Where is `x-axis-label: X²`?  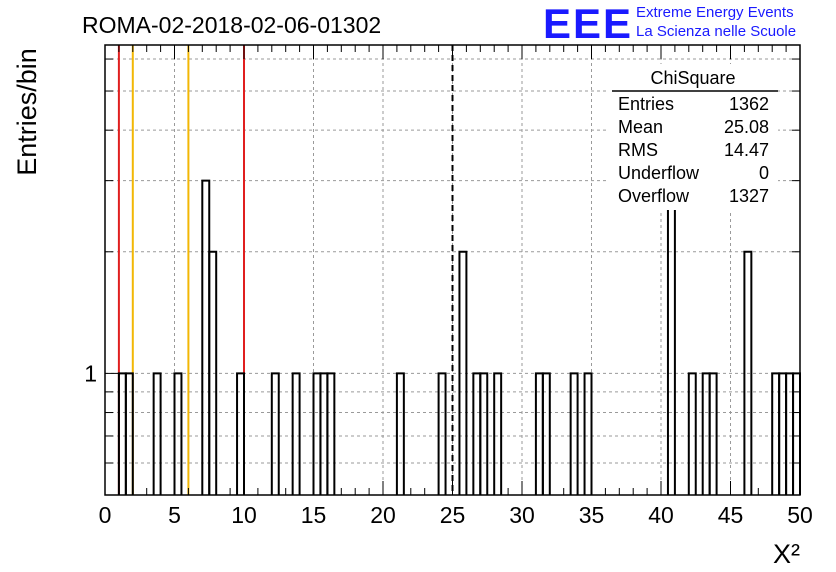 x-axis-label: X² is located at coordinates (786, 554).